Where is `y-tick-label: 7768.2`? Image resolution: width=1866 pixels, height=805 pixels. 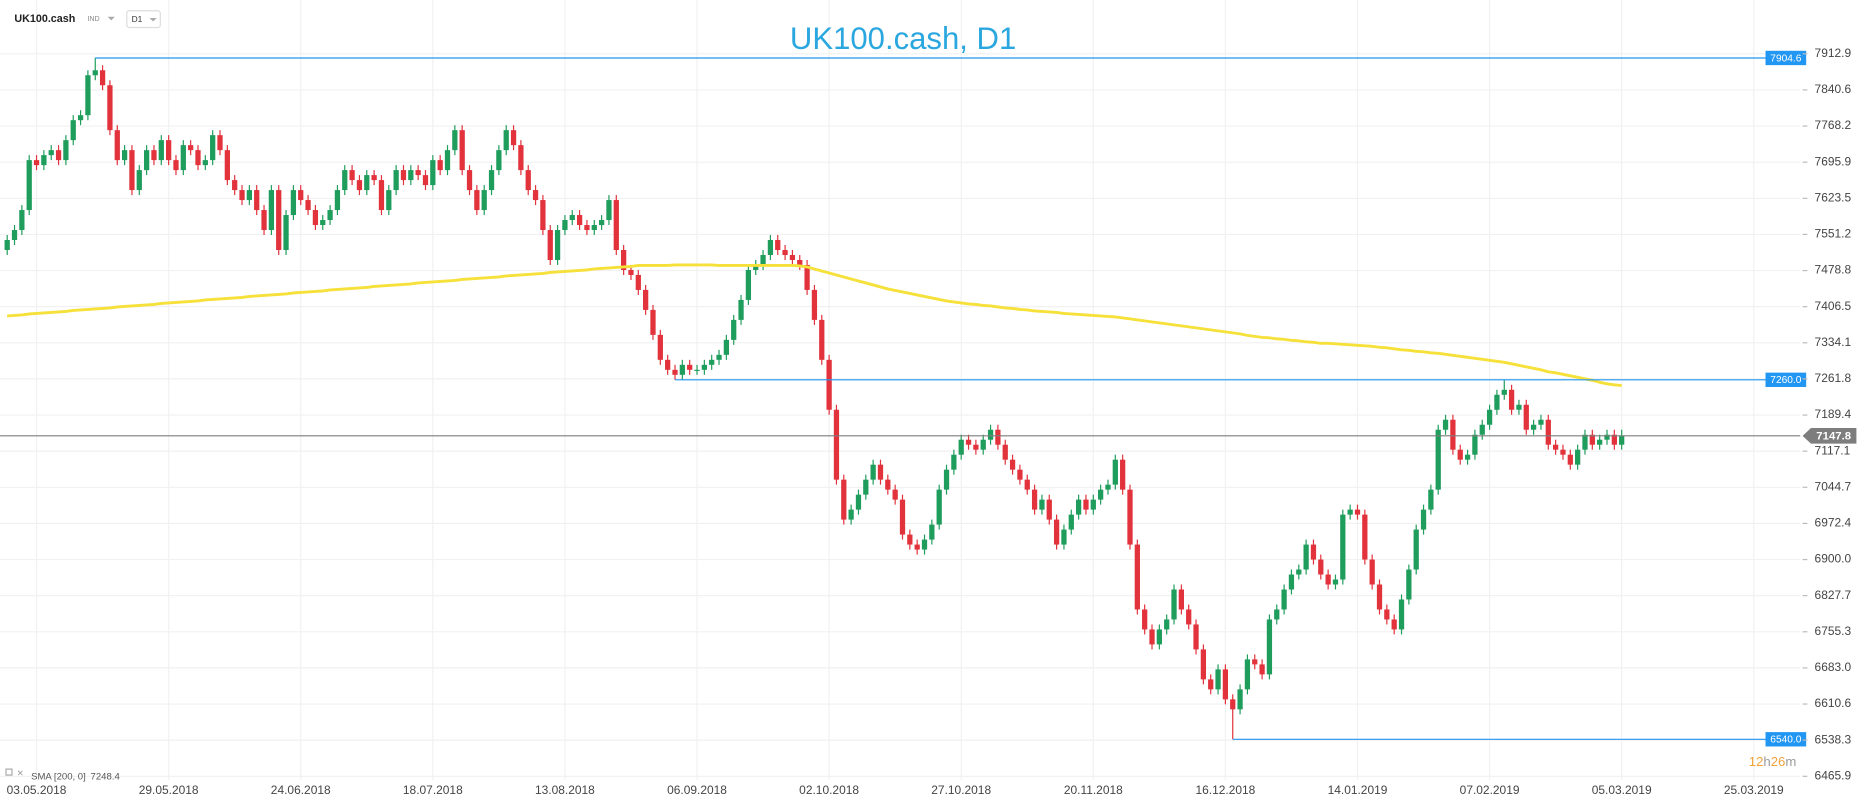 y-tick-label: 7768.2 is located at coordinates (1833, 125).